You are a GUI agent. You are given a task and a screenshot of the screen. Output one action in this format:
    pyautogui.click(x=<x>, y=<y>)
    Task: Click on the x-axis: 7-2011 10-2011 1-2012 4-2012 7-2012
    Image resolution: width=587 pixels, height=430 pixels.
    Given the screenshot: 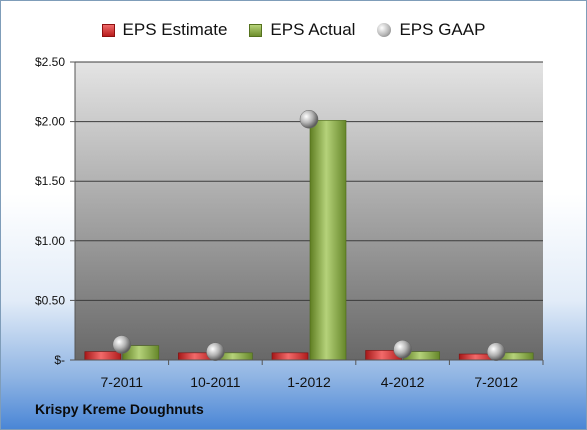 What is the action you would take?
    pyautogui.click(x=309, y=374)
    